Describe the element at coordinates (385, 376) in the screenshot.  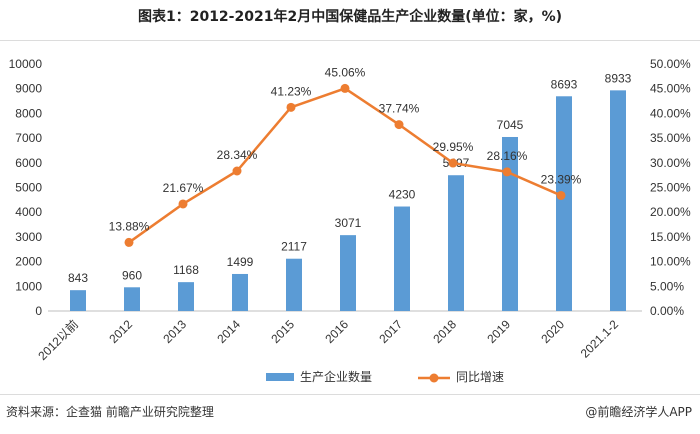
I see `legend: 生产企业数量 同比增速` at that location.